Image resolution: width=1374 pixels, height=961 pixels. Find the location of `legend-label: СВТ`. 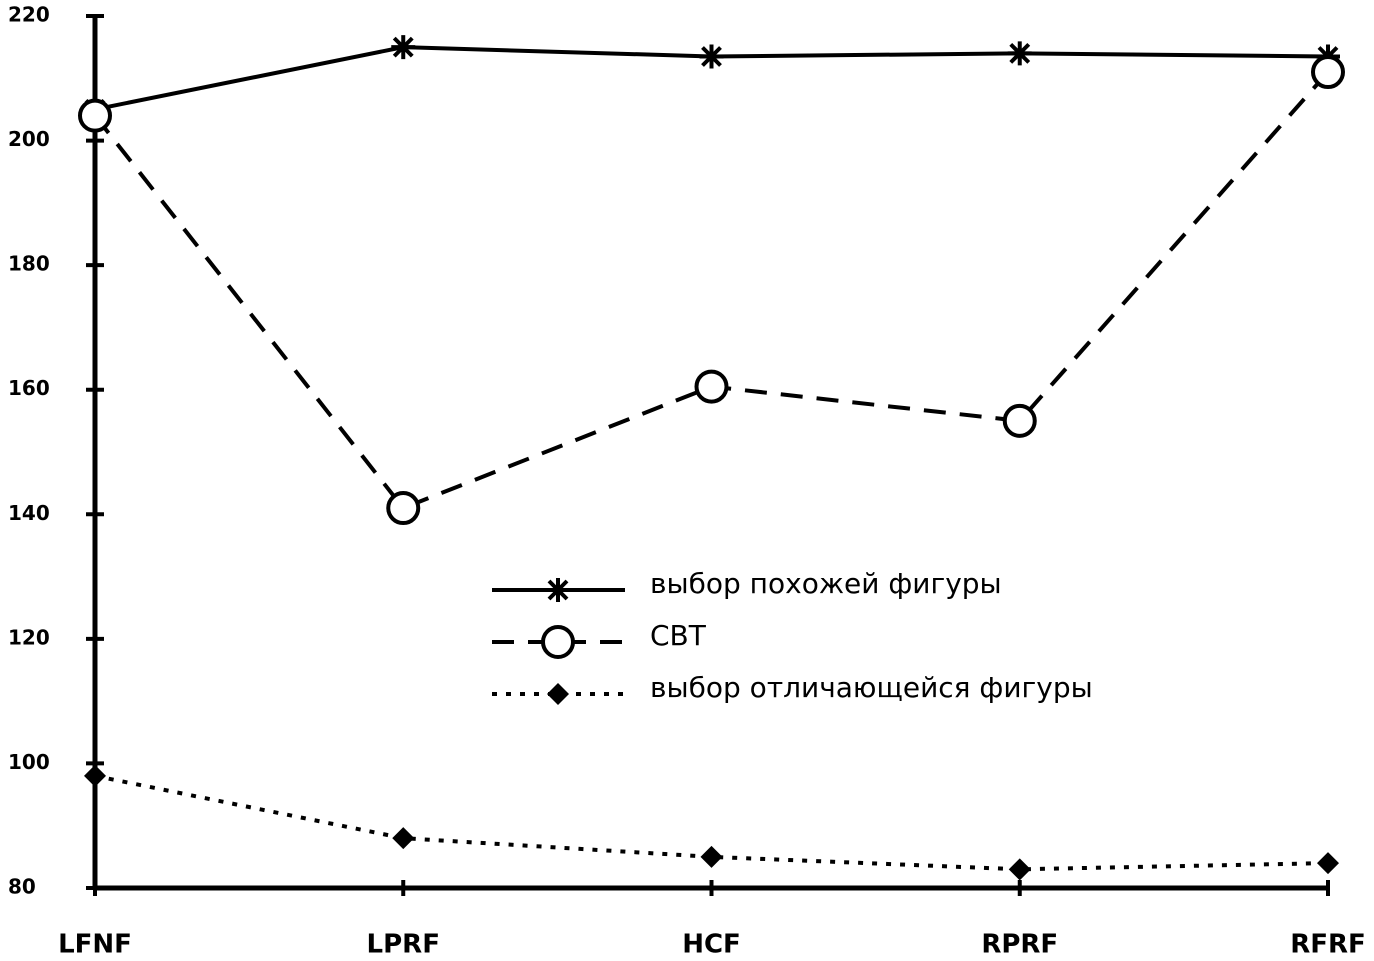

legend-label: СВТ is located at coordinates (678, 635).